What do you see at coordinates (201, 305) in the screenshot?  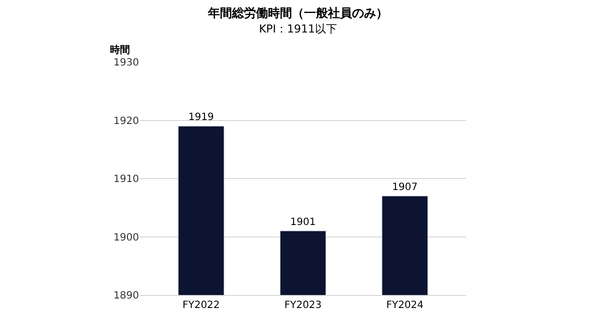 I see `x-tick-label: FY2022` at bounding box center [201, 305].